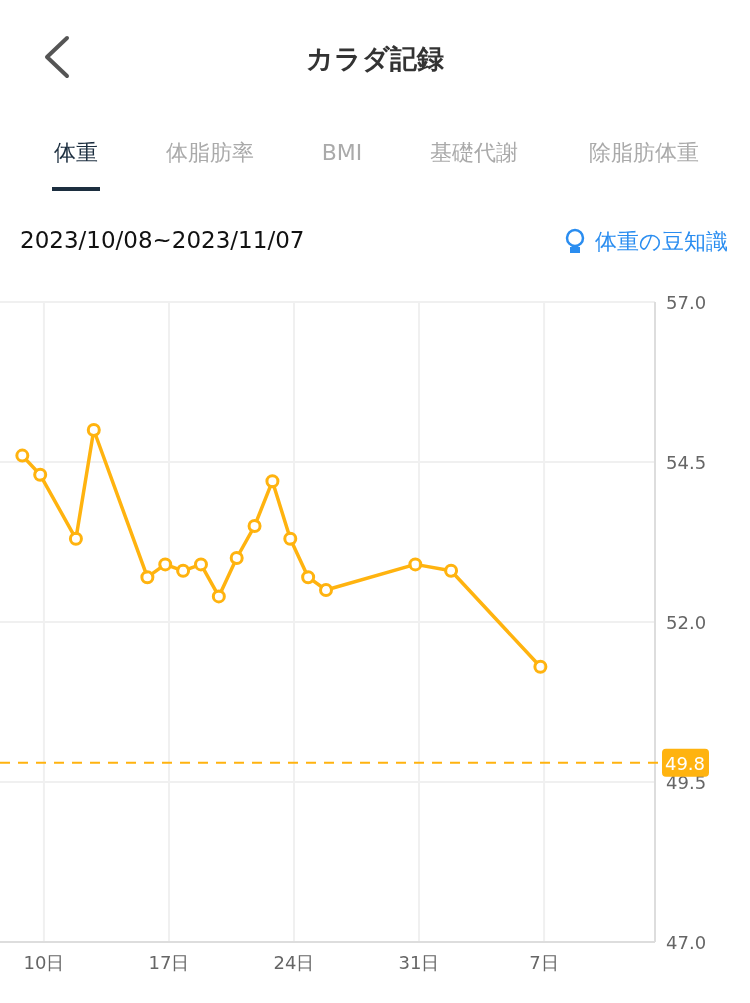 Image resolution: width=750 pixels, height=1003 pixels. What do you see at coordinates (685, 763) in the screenshot?
I see `ref-line-label: 49.8` at bounding box center [685, 763].